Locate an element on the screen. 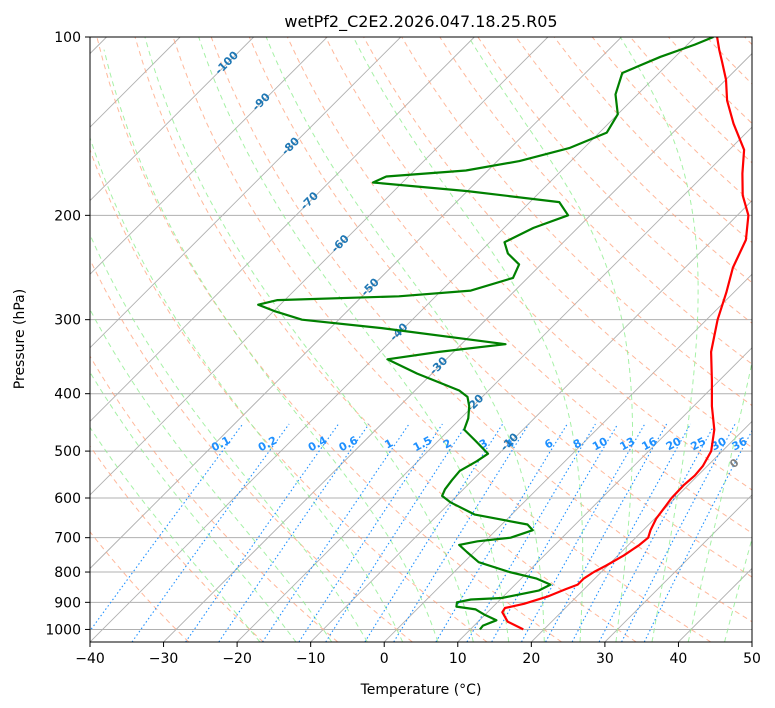 The height and width of the screenshot is (708, 775). x-tick-label: 0 is located at coordinates (384, 659).